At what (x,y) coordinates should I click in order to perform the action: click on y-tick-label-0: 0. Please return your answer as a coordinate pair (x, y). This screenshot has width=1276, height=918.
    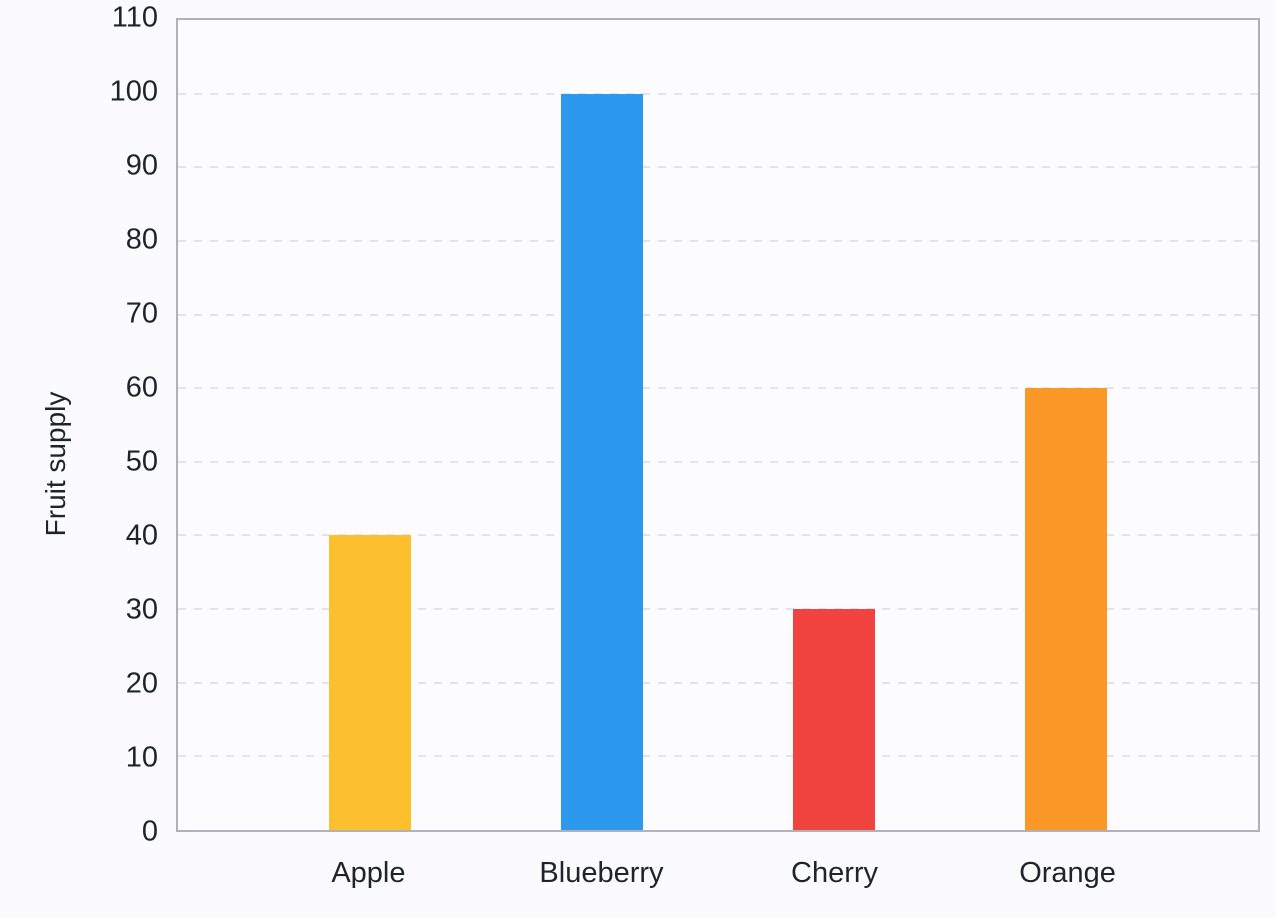
    Looking at the image, I should click on (149, 831).